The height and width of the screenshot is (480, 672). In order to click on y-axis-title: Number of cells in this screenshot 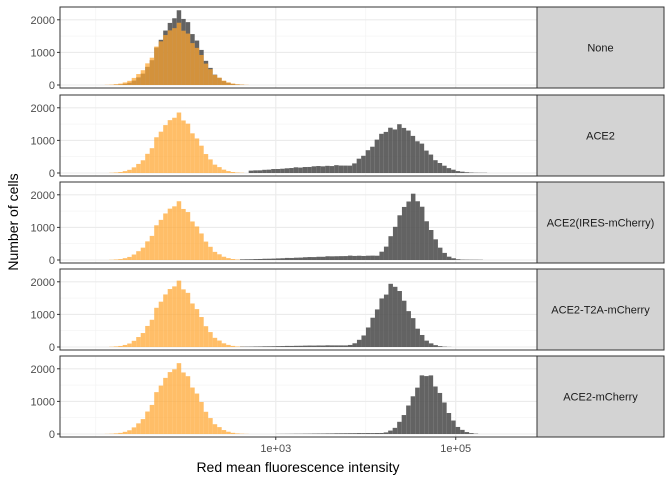, I will do `click(13, 221)`.